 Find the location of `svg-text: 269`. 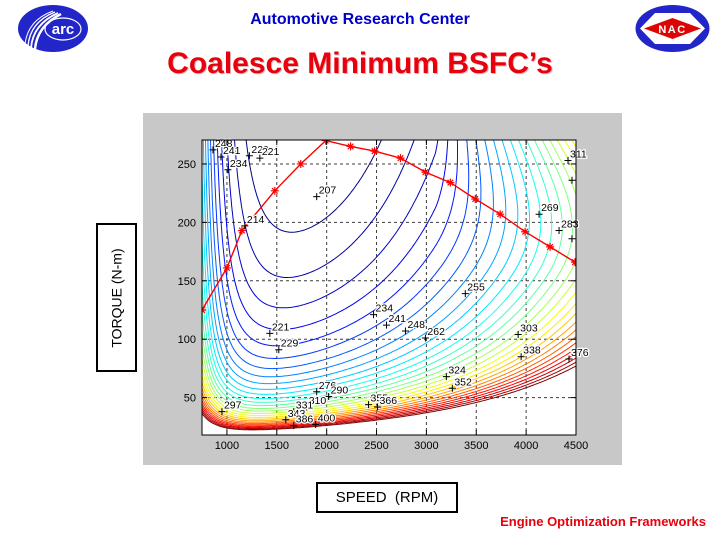

svg-text: 269 is located at coordinates (550, 208).